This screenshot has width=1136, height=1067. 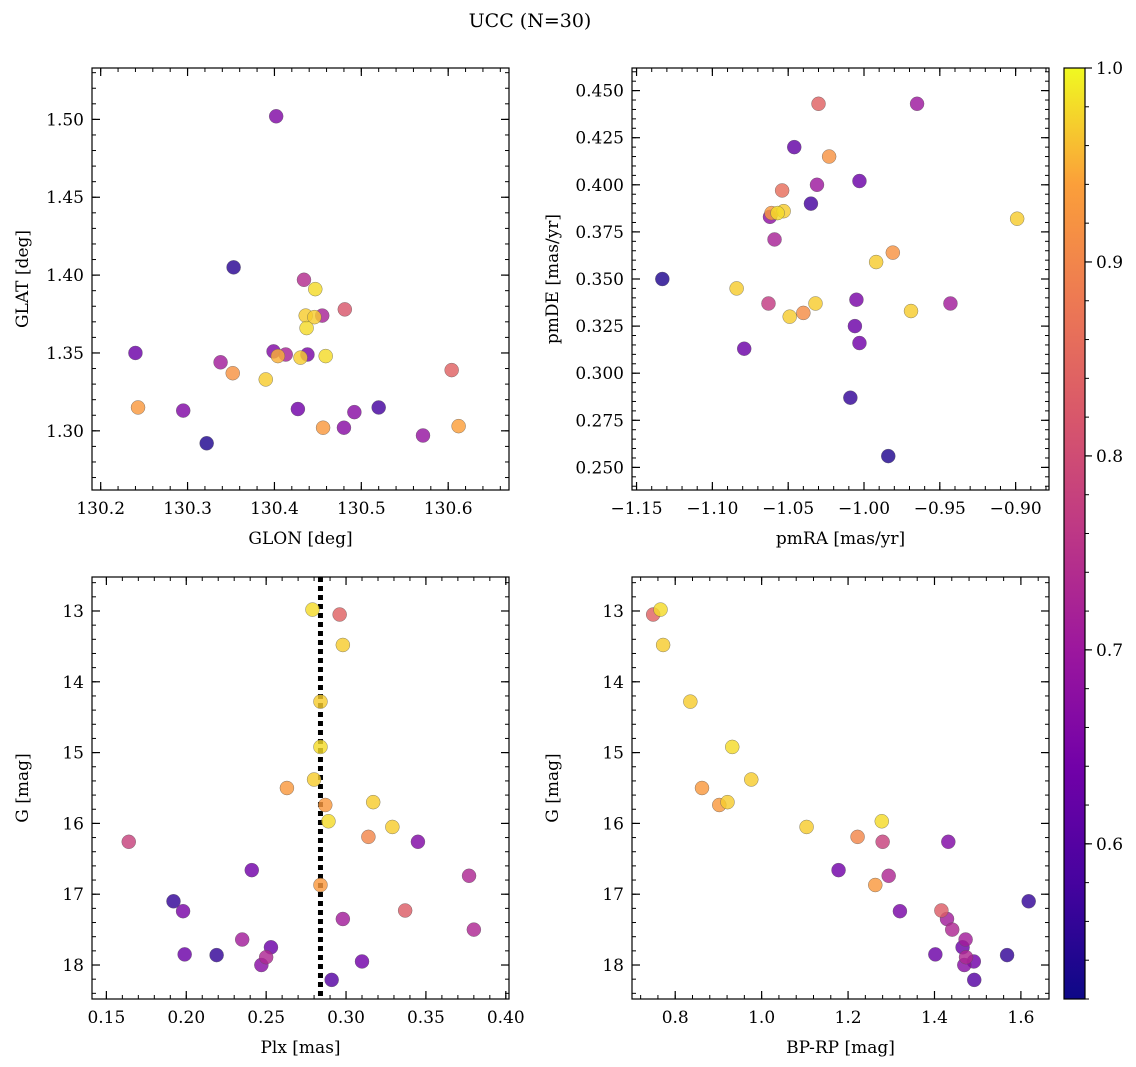 I want to click on x-tick-label: −0.90, so click(x=1016, y=509).